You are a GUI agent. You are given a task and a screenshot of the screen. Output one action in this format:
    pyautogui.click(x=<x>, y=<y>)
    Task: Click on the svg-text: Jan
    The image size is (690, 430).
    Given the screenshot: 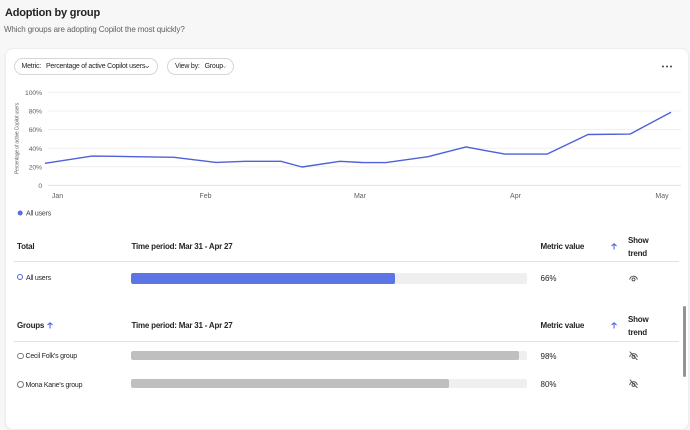 What is the action you would take?
    pyautogui.click(x=57, y=196)
    